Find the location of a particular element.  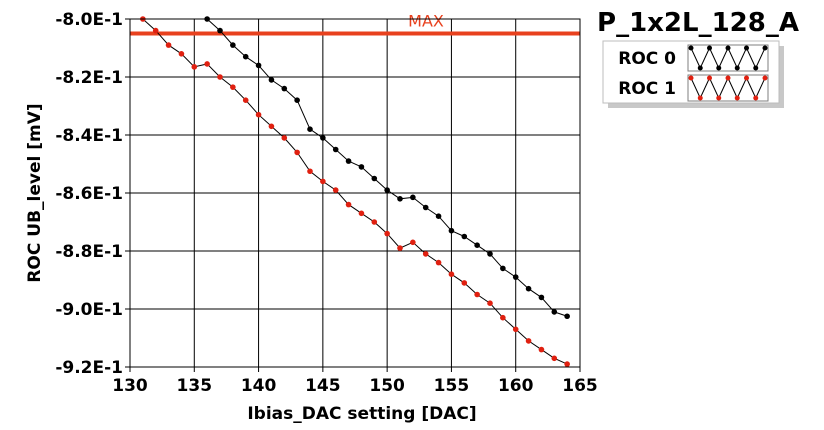

y-tick-label: -9.0E-1 is located at coordinates (89, 310).